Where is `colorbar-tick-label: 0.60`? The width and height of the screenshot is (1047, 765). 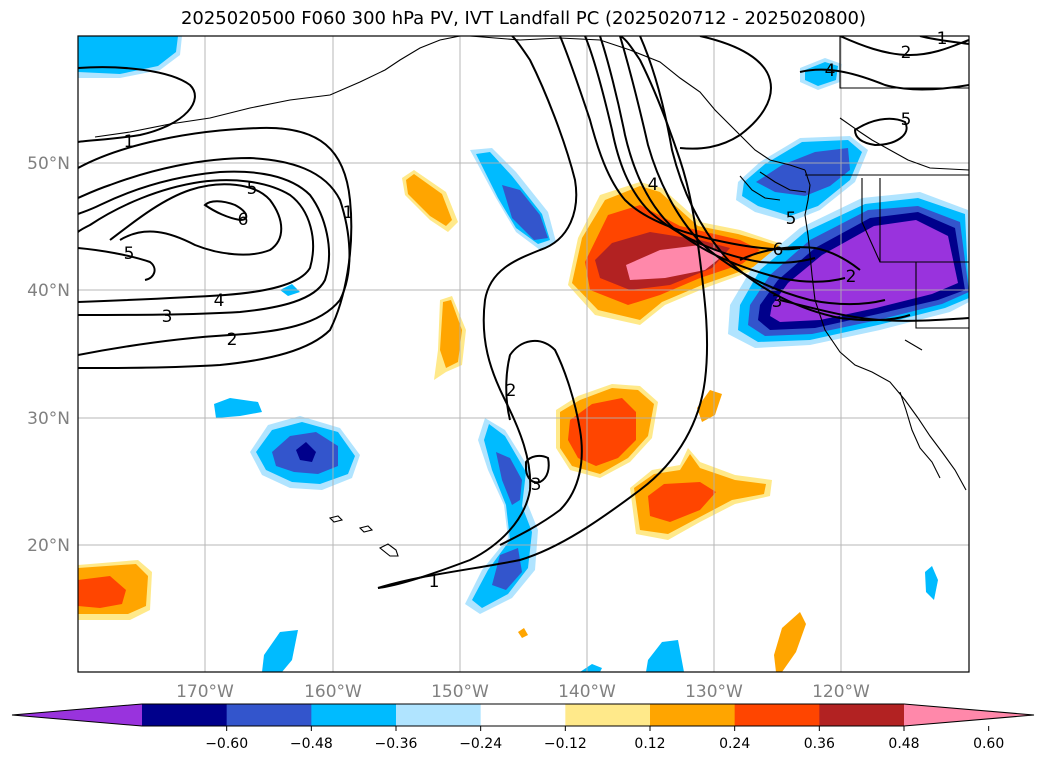 colorbar-tick-label: 0.60 is located at coordinates (988, 744).